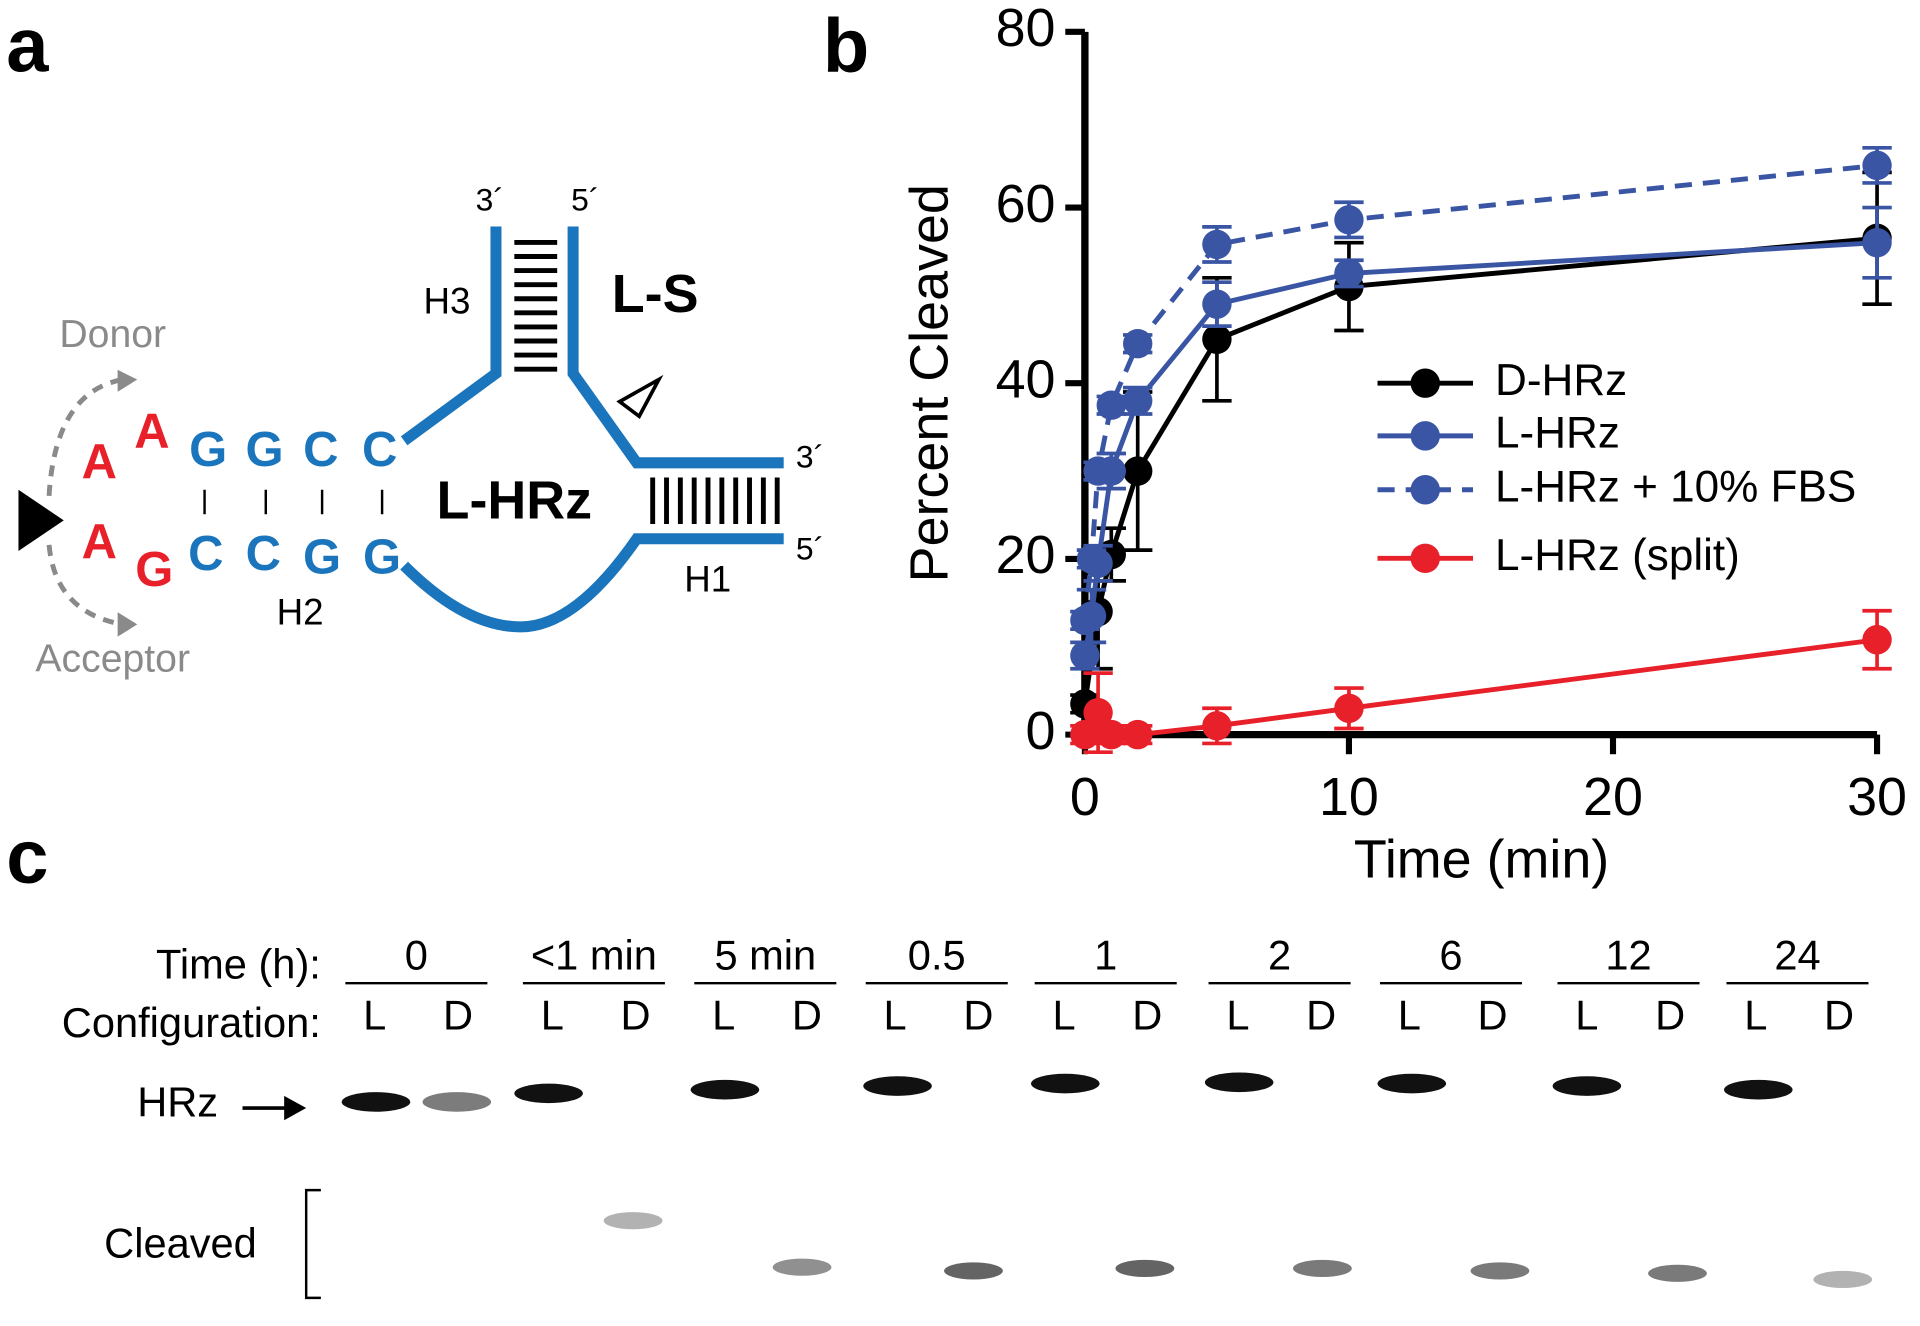 This screenshot has width=1920, height=1326. What do you see at coordinates (1450, 955) in the screenshot?
I see `time-label: 6` at bounding box center [1450, 955].